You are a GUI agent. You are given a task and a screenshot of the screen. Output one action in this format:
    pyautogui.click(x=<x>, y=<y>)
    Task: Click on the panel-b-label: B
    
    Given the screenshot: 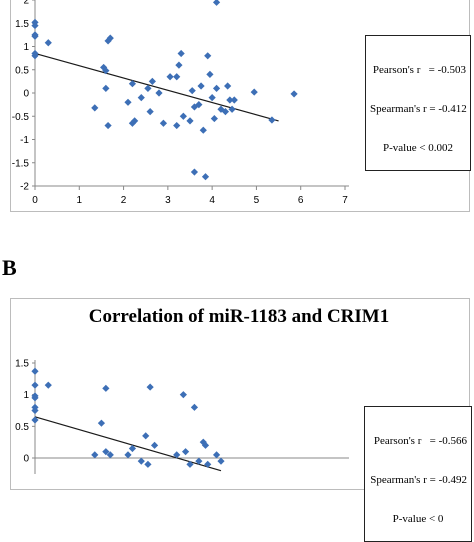 What is the action you would take?
    pyautogui.click(x=9, y=267)
    